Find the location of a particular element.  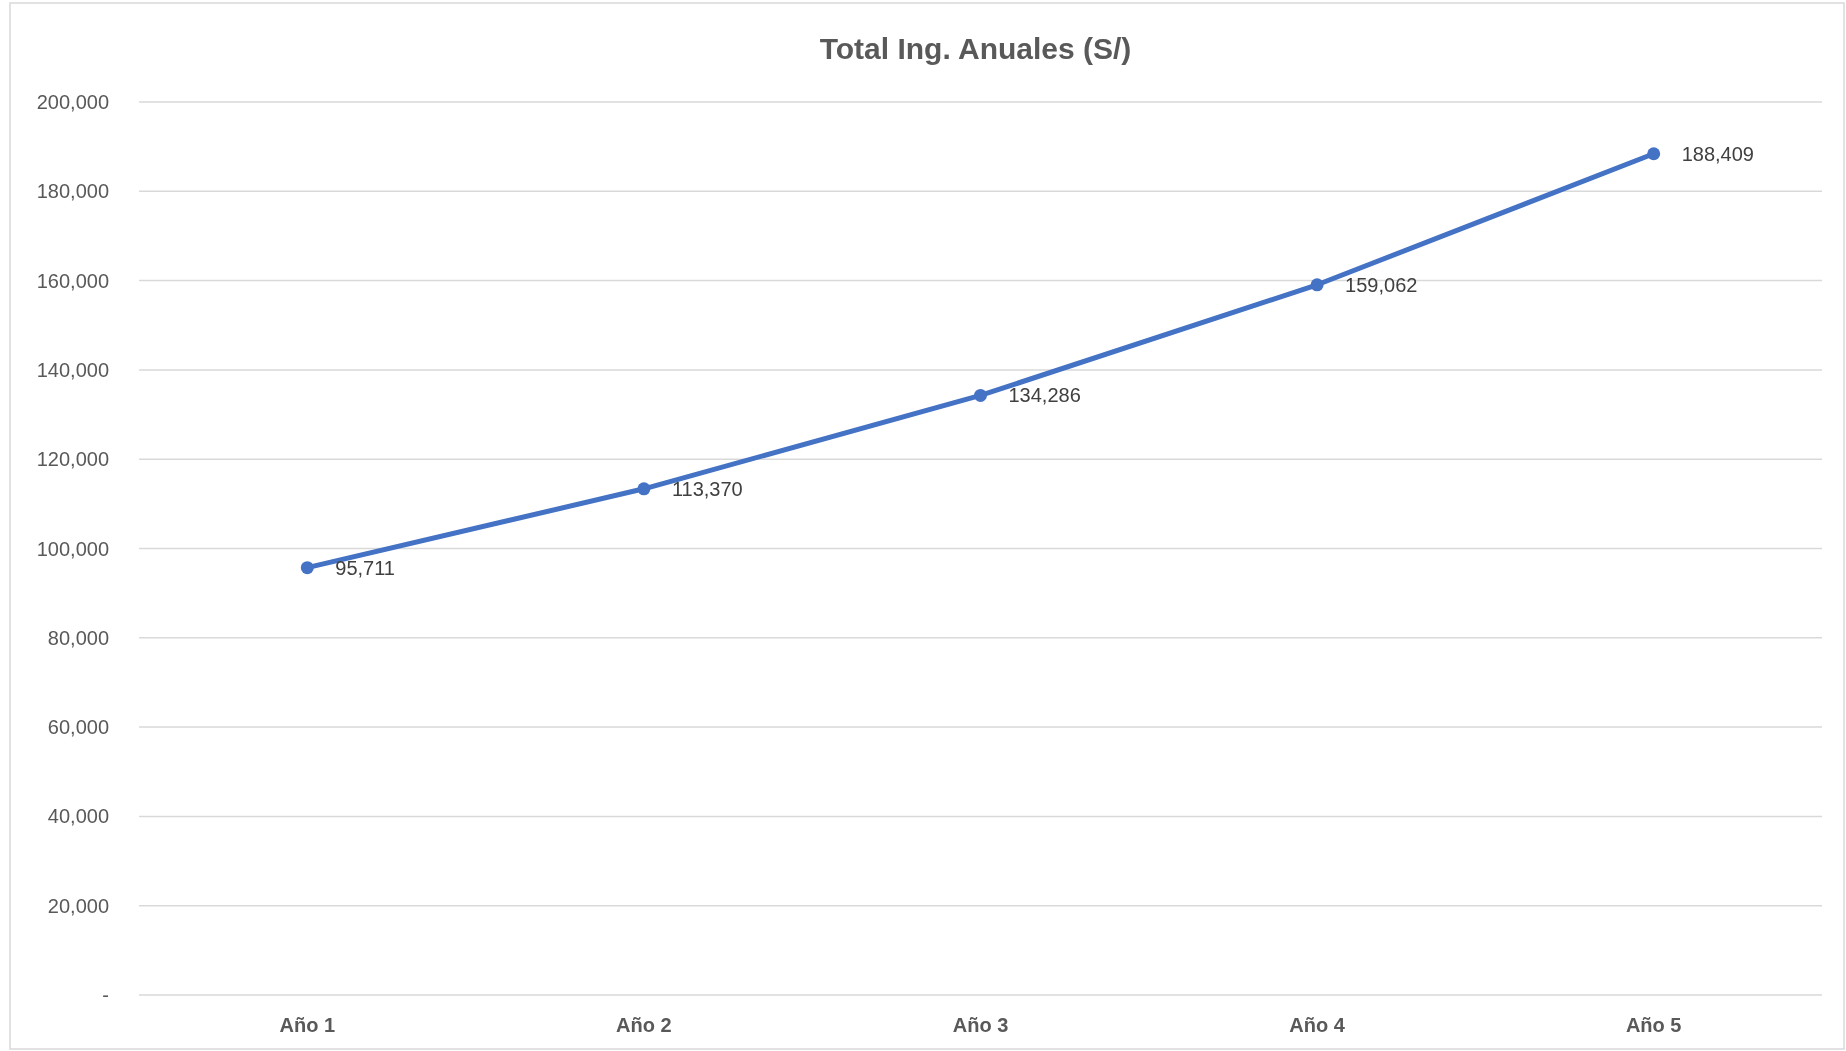

x-tick-label: Año 1 is located at coordinates (307, 1025).